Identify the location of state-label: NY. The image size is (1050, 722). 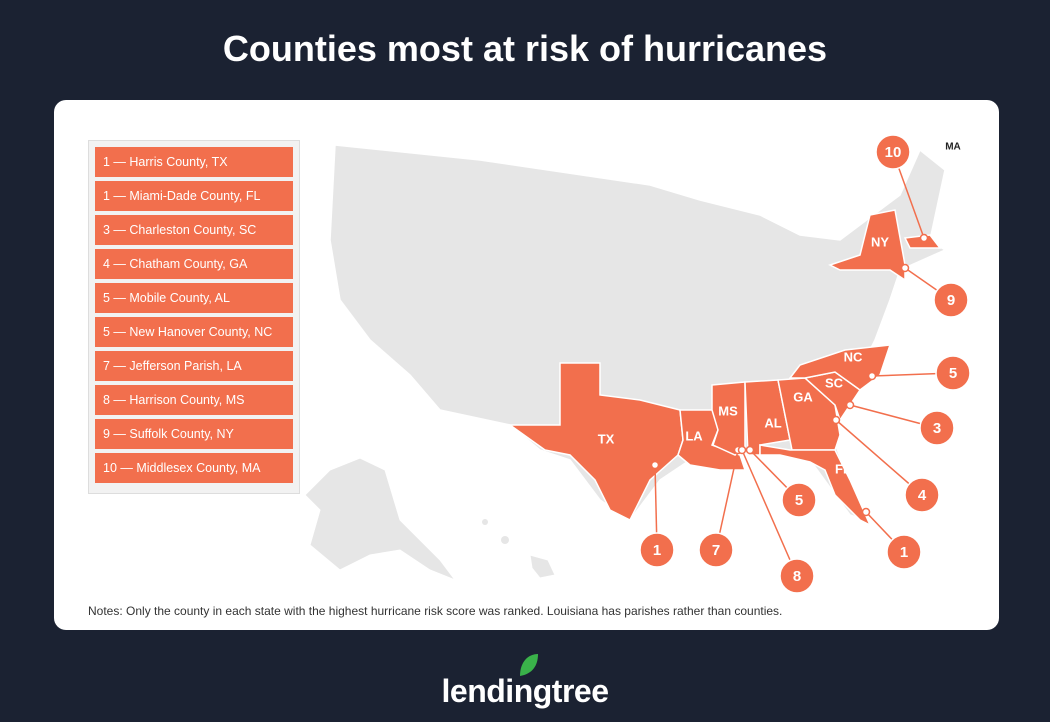
(880, 241).